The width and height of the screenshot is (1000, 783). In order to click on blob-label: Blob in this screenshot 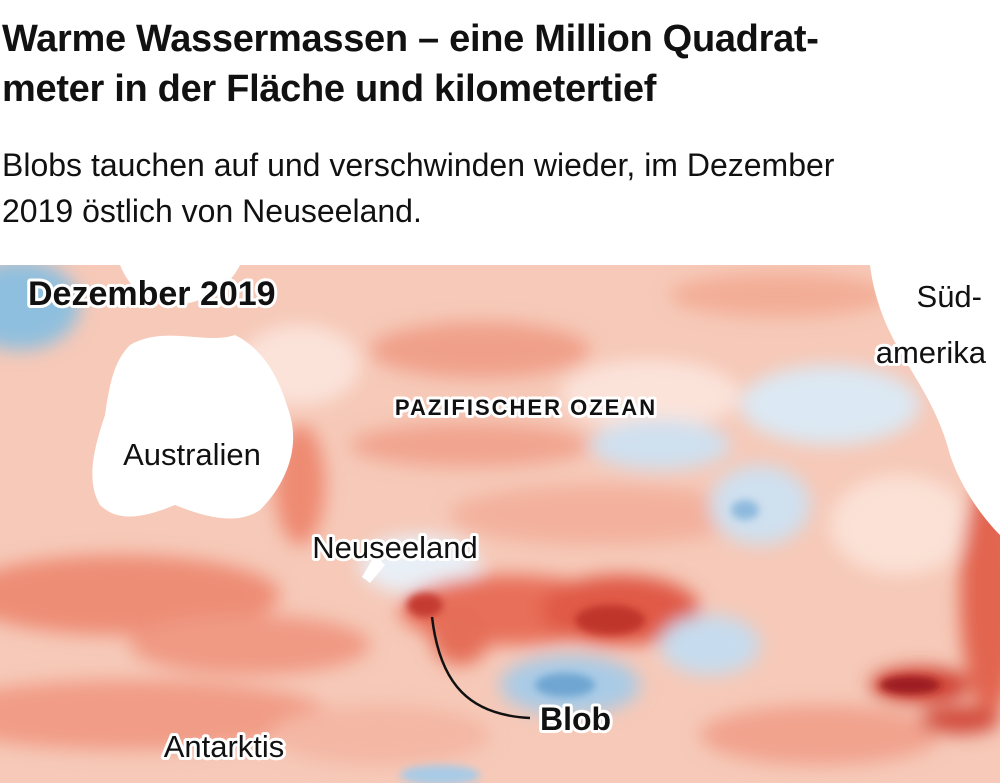, I will do `click(575, 719)`.